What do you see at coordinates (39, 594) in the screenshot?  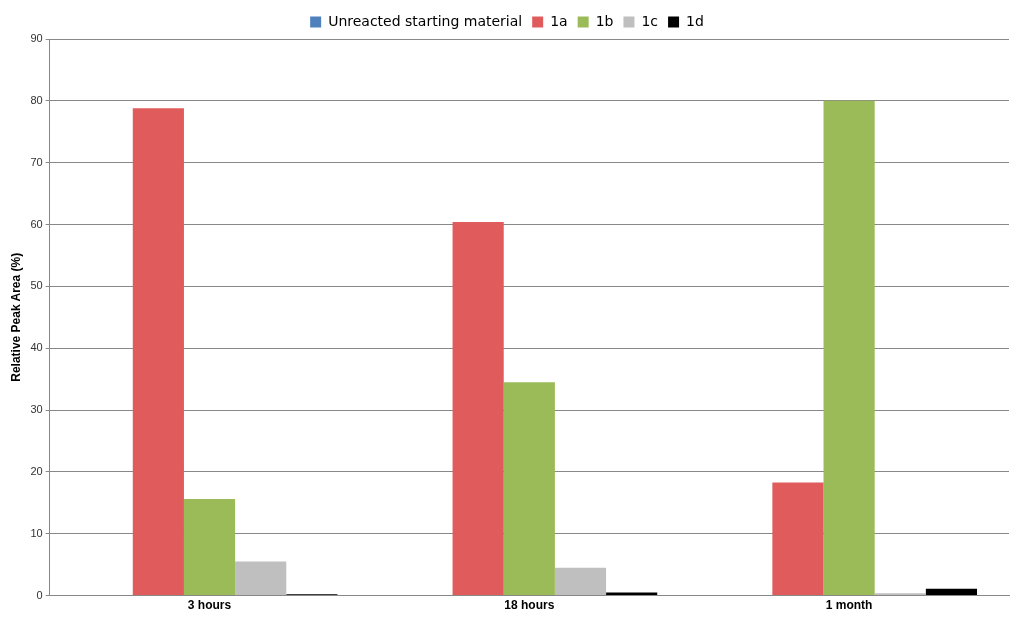 I see `y-tick-label: 0` at bounding box center [39, 594].